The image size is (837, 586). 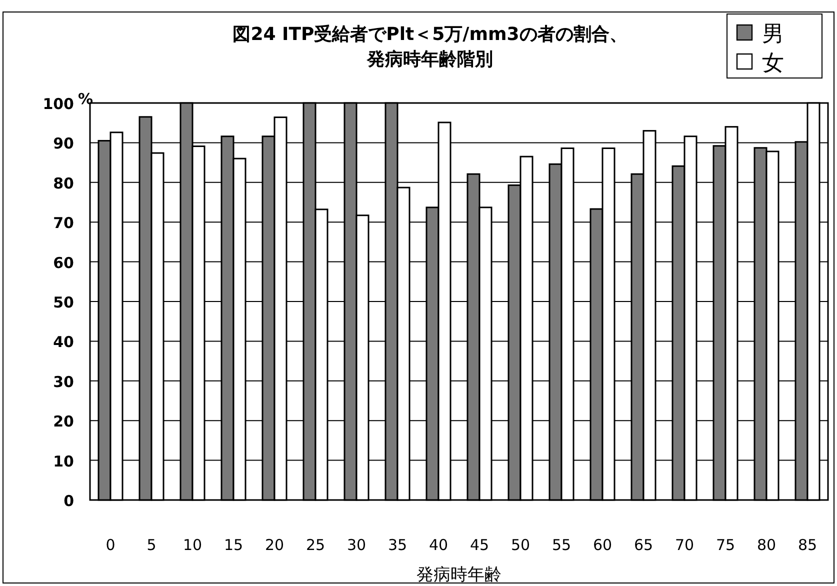 What do you see at coordinates (430, 34) in the screenshot?
I see `chart-title: 図24 ITP受給者でPlt＜5万/mm3の者の割合、` at bounding box center [430, 34].